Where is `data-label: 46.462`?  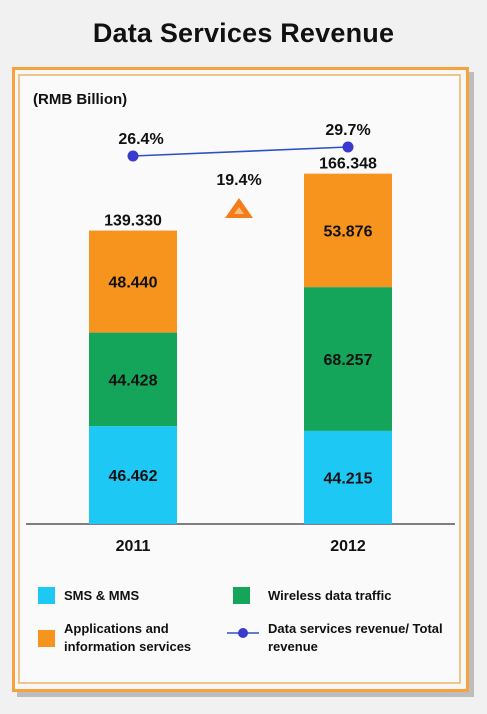
data-label: 46.462 is located at coordinates (133, 476).